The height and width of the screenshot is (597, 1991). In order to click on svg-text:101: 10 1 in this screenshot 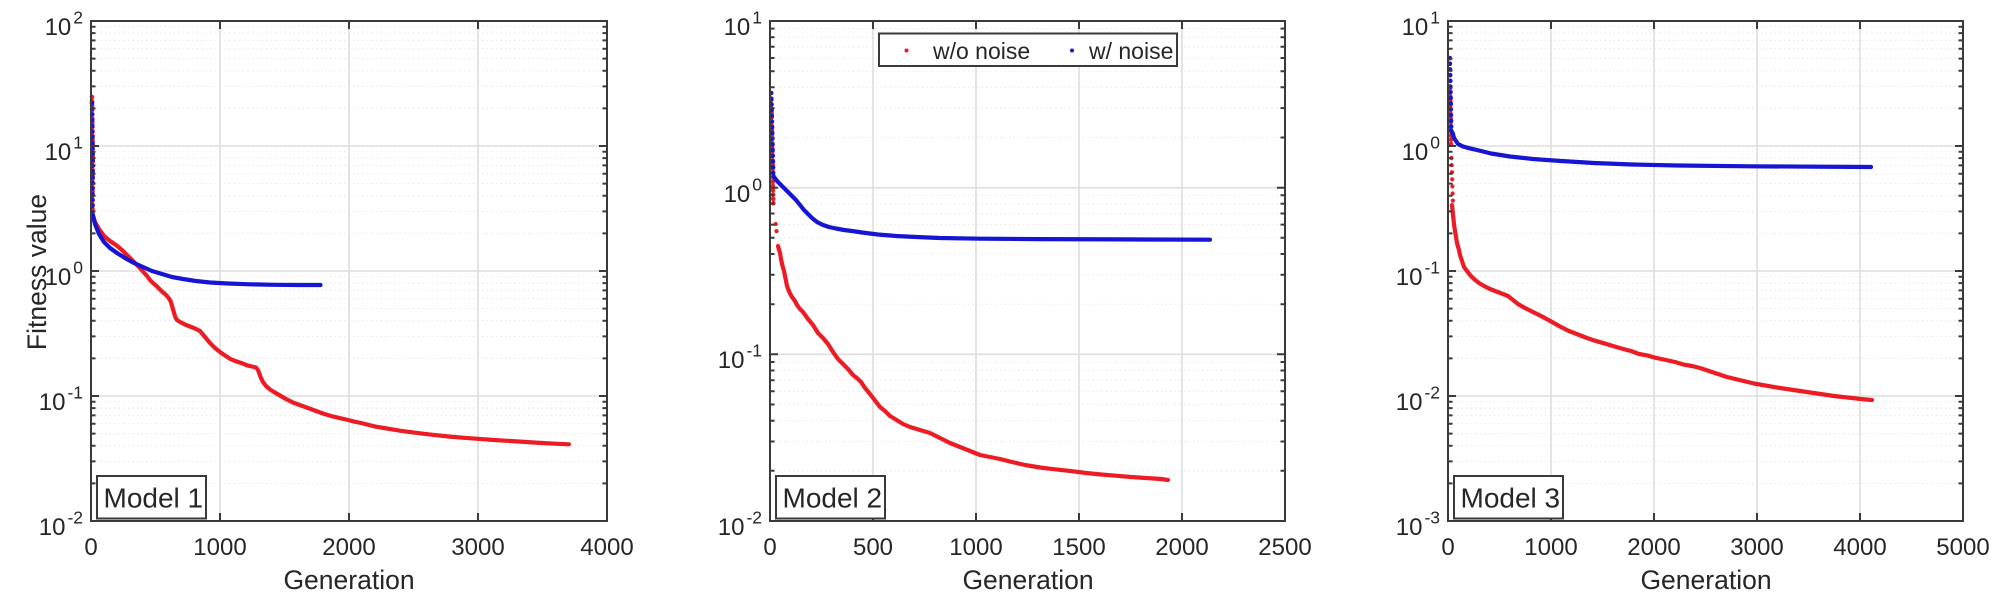, I will do `click(743, 25)`.